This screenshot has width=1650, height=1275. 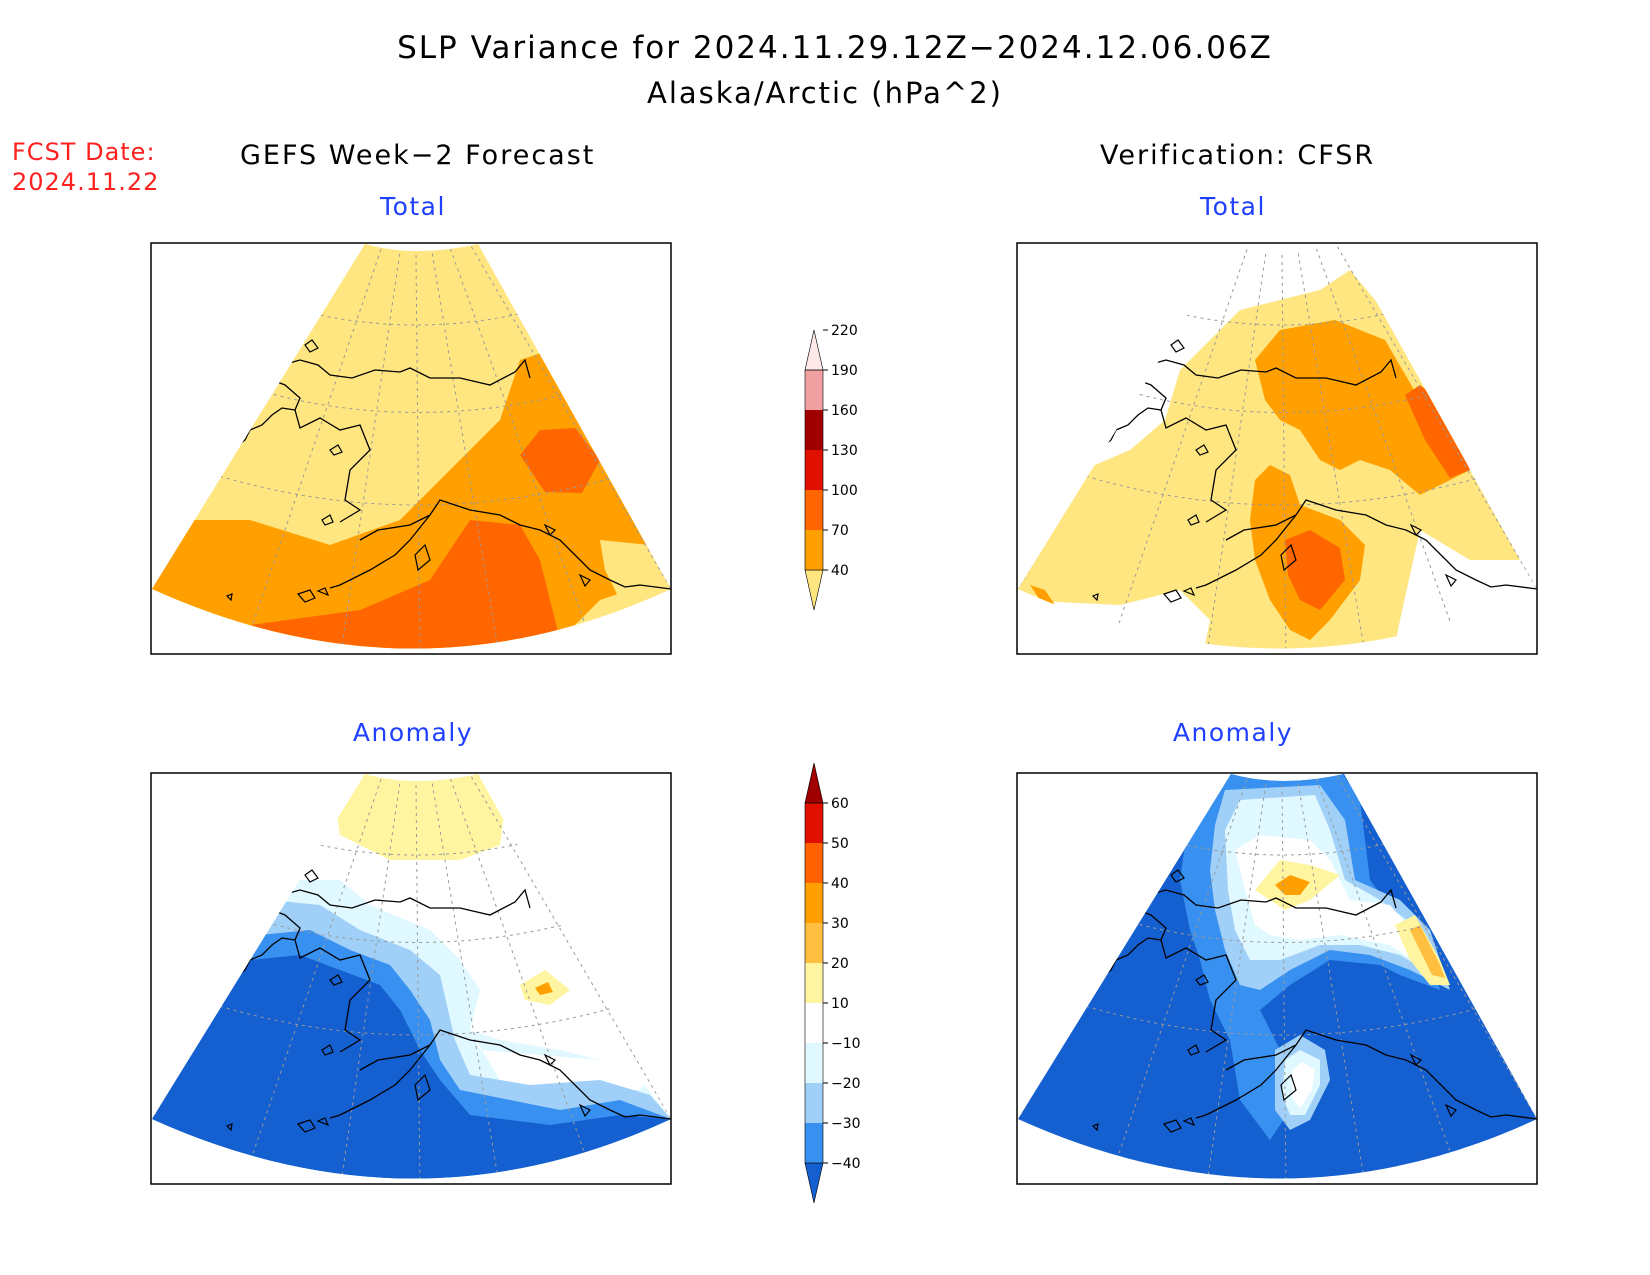 What do you see at coordinates (844, 451) in the screenshot?
I see `total-colorbar-tick-label: 130` at bounding box center [844, 451].